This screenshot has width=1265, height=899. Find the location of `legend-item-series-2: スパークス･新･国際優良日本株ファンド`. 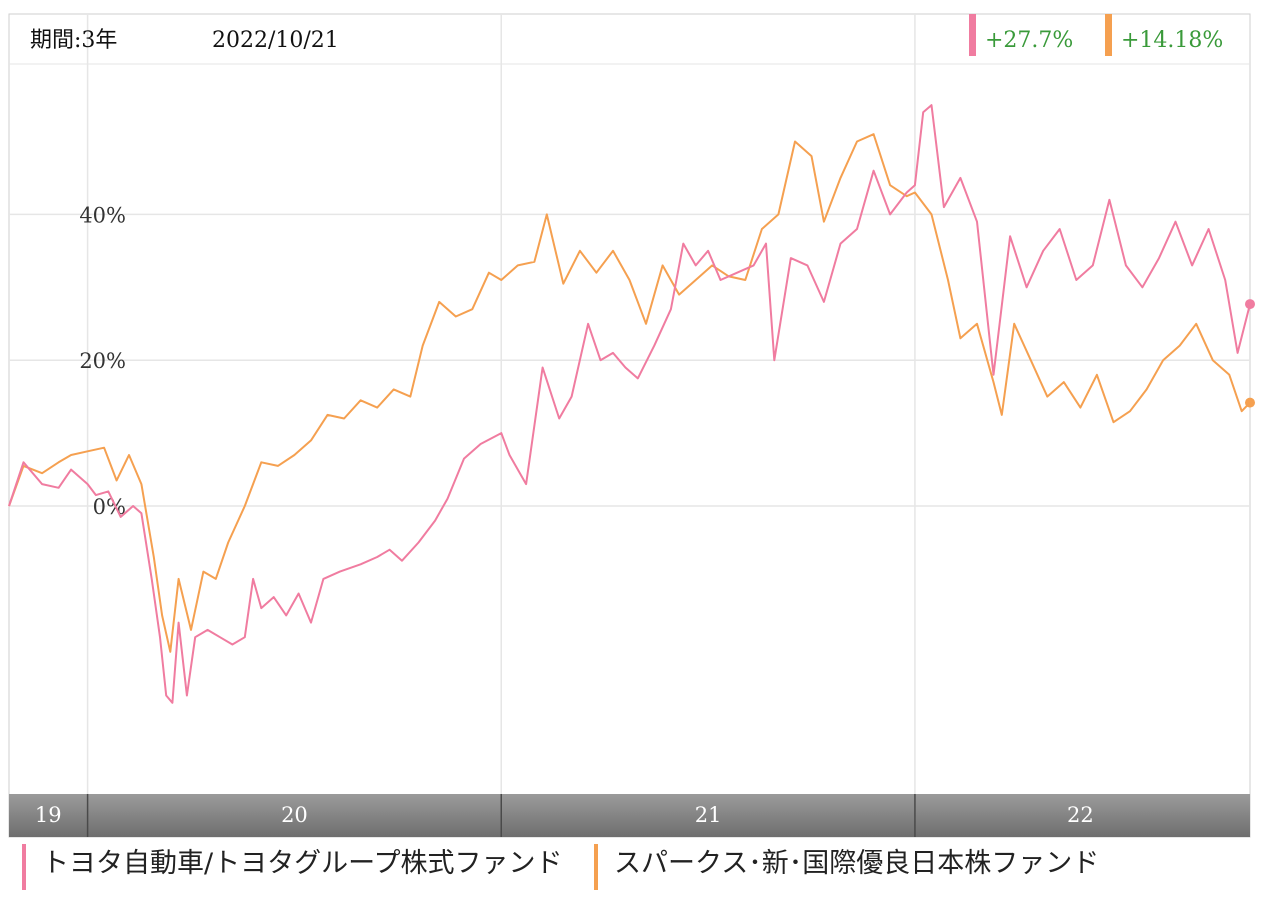

legend-item-series-2: スパークス･新･国際優良日本株ファンド is located at coordinates (846, 867).